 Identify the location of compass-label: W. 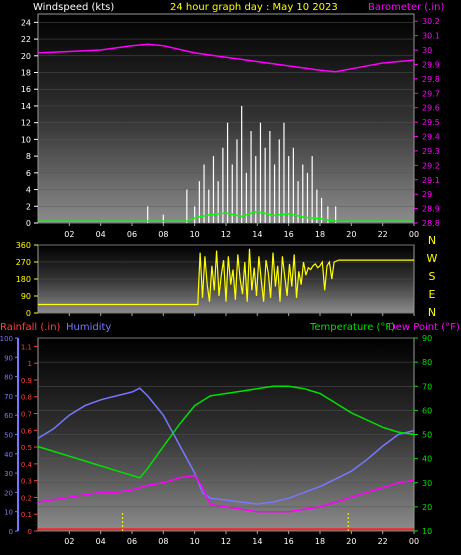
(432, 258).